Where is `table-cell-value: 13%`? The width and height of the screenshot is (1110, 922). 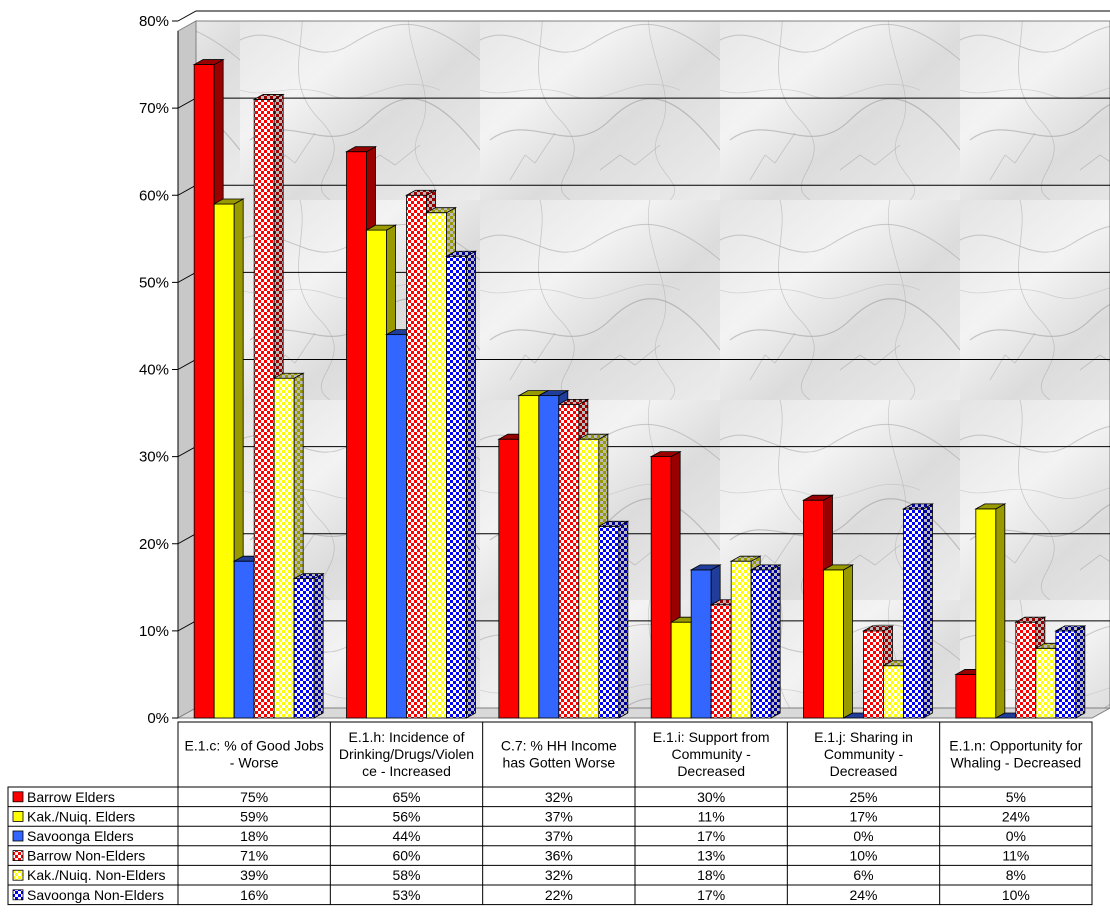 table-cell-value: 13% is located at coordinates (711, 856).